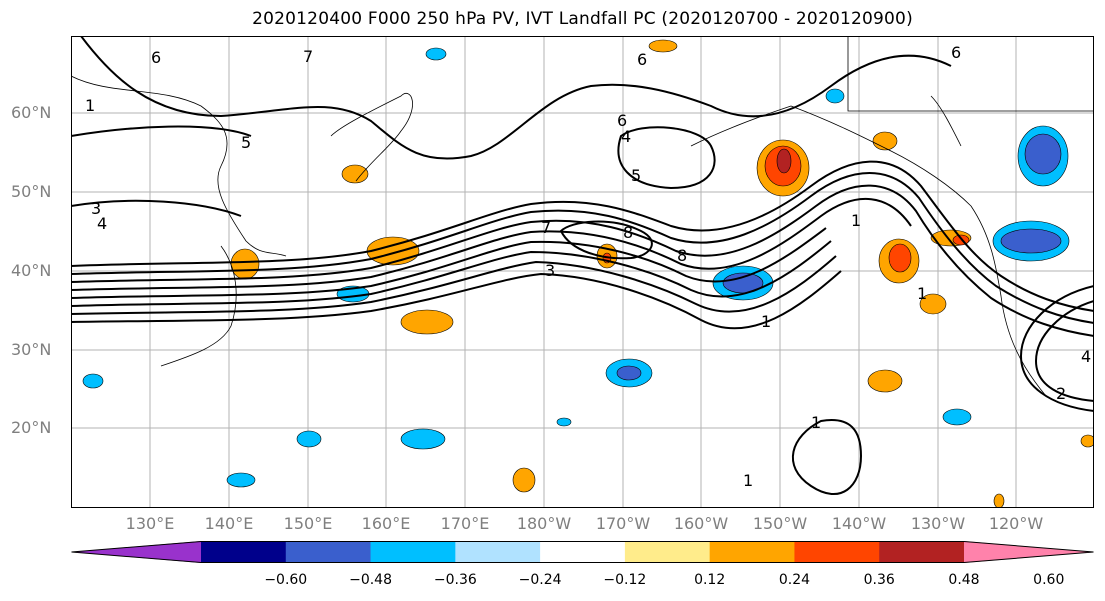 The height and width of the screenshot is (601, 1105). What do you see at coordinates (710, 580) in the screenshot?
I see `colorbar-tick-label: 0.12` at bounding box center [710, 580].